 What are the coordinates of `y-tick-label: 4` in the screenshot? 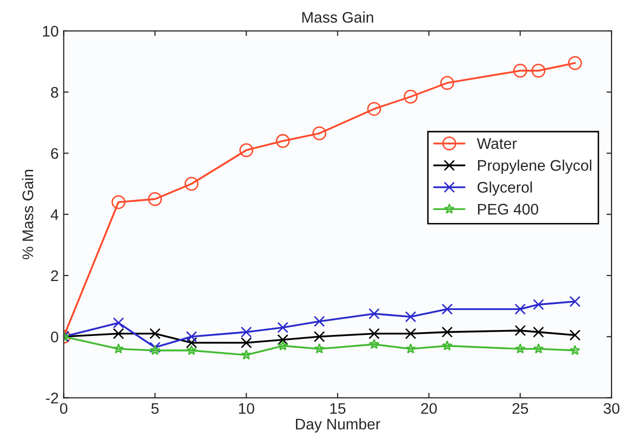 It's located at (54, 214).